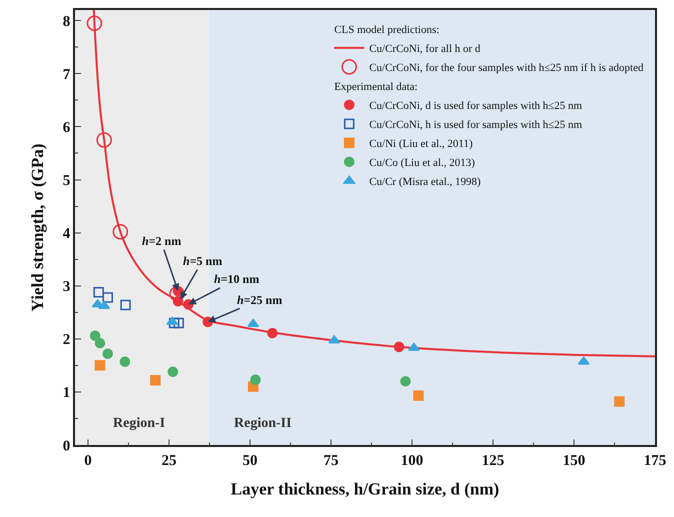  What do you see at coordinates (237, 279) in the screenshot?
I see `annotation: h=10 nm` at bounding box center [237, 279].